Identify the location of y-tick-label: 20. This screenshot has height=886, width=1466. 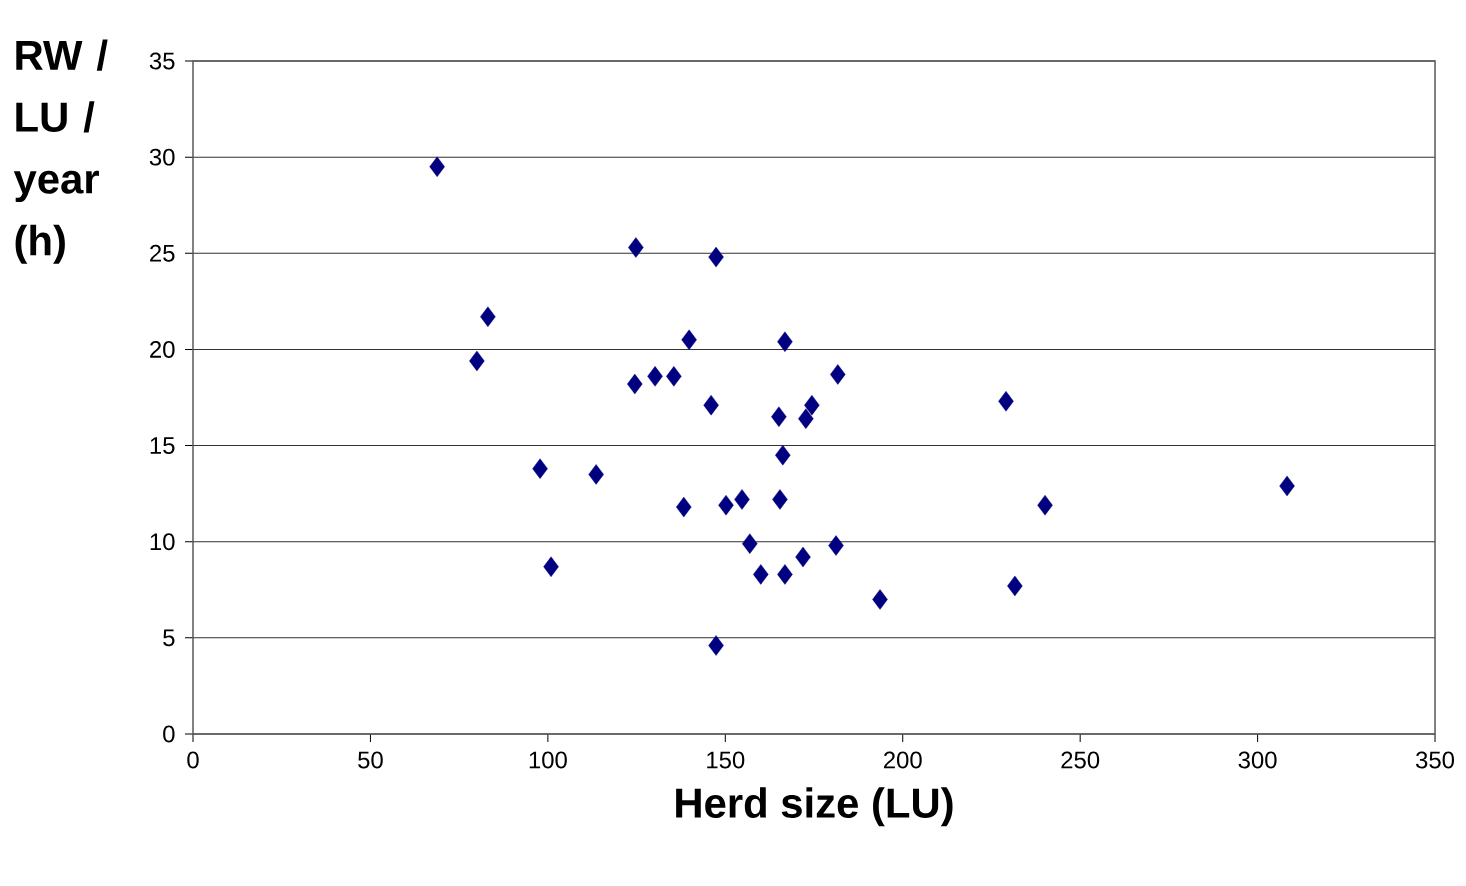
(162, 349).